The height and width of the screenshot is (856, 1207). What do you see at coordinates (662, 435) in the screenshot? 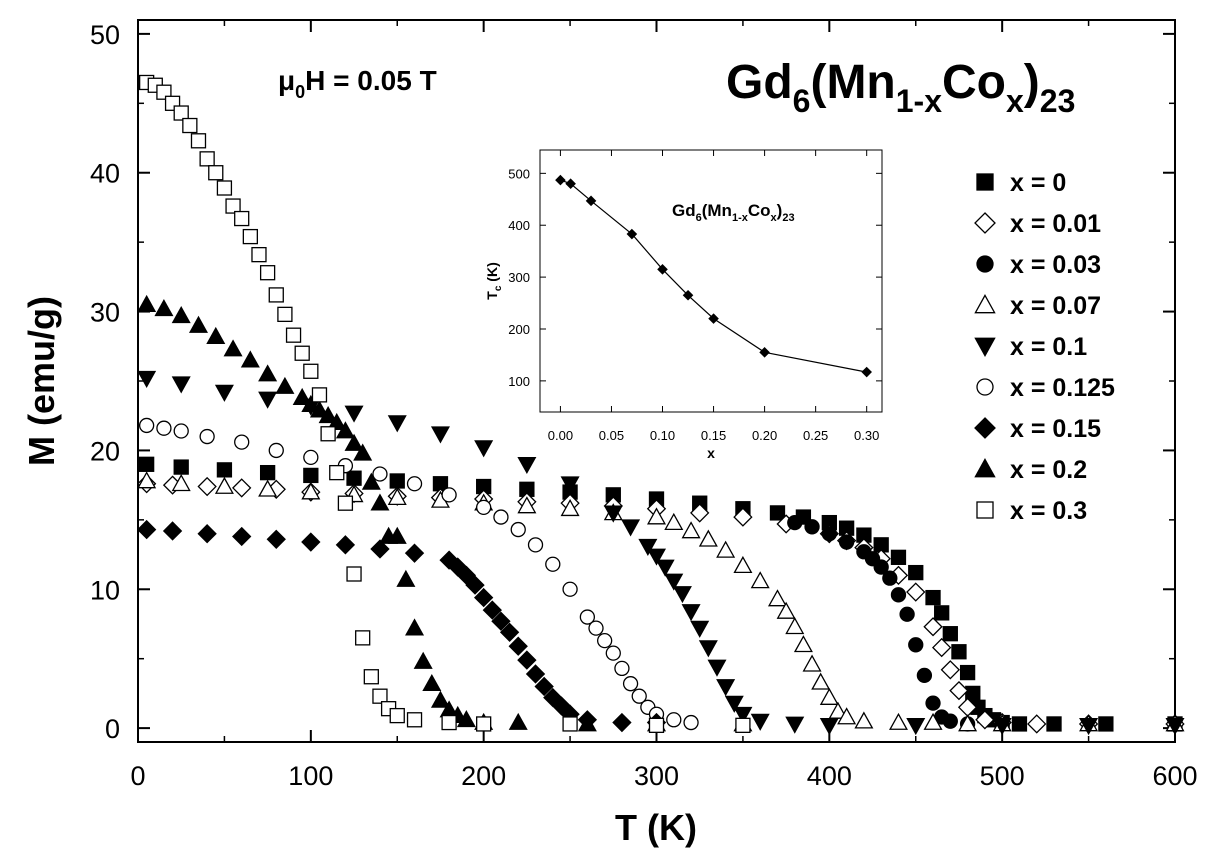
I see `inset-x-tick-label: 0.10` at bounding box center [662, 435].